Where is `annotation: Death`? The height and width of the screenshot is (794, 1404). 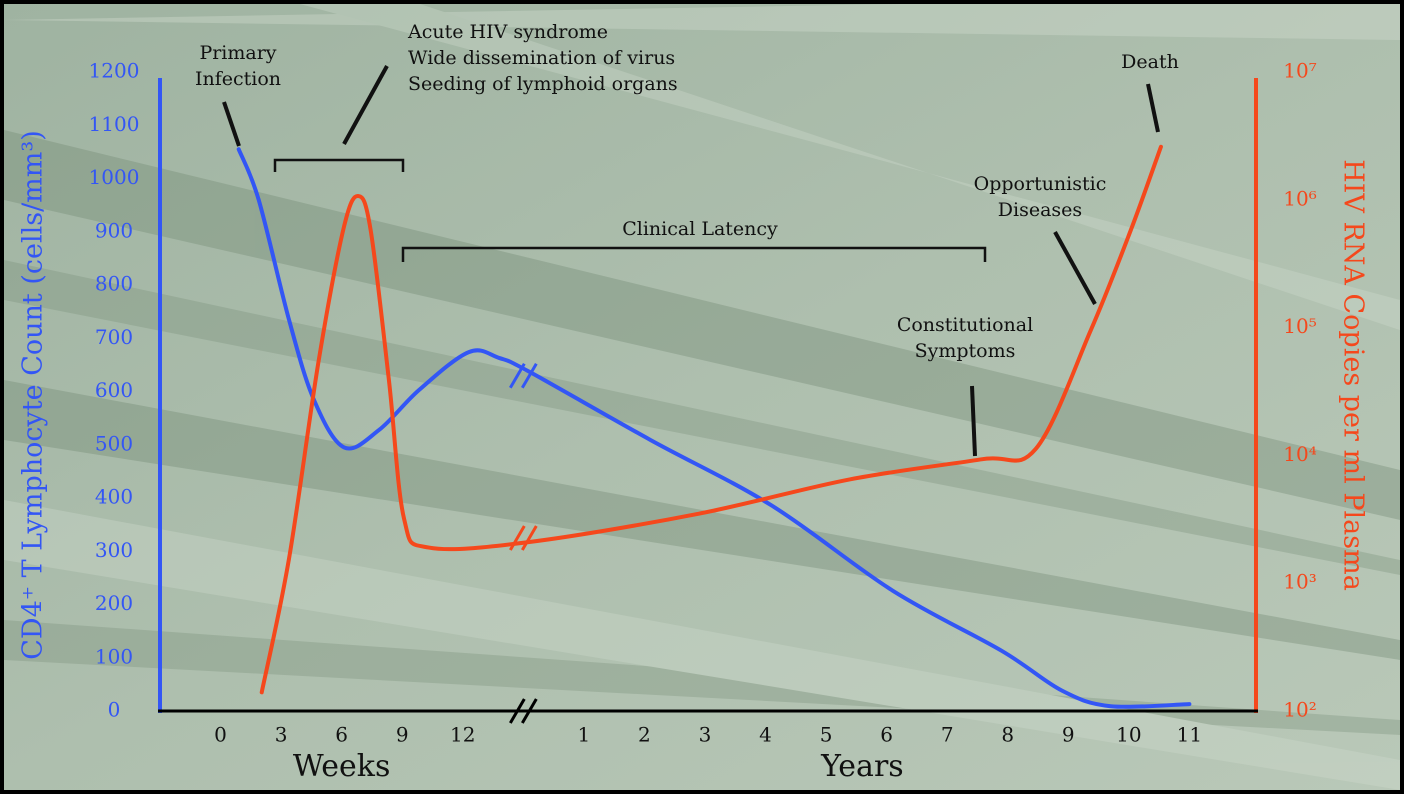
annotation: Death is located at coordinates (1150, 62).